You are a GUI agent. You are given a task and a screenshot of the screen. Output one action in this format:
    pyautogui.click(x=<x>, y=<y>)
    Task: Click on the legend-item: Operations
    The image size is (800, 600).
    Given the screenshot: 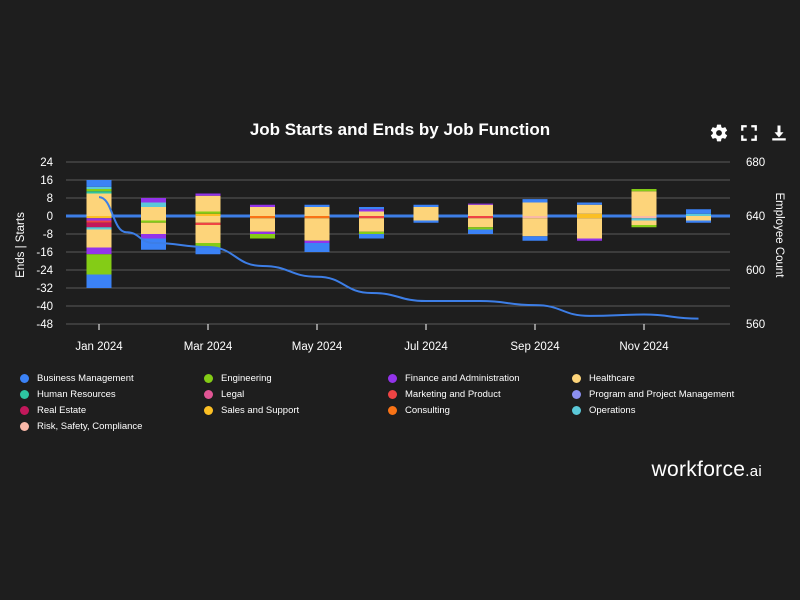 What is the action you would take?
    pyautogui.click(x=603, y=410)
    